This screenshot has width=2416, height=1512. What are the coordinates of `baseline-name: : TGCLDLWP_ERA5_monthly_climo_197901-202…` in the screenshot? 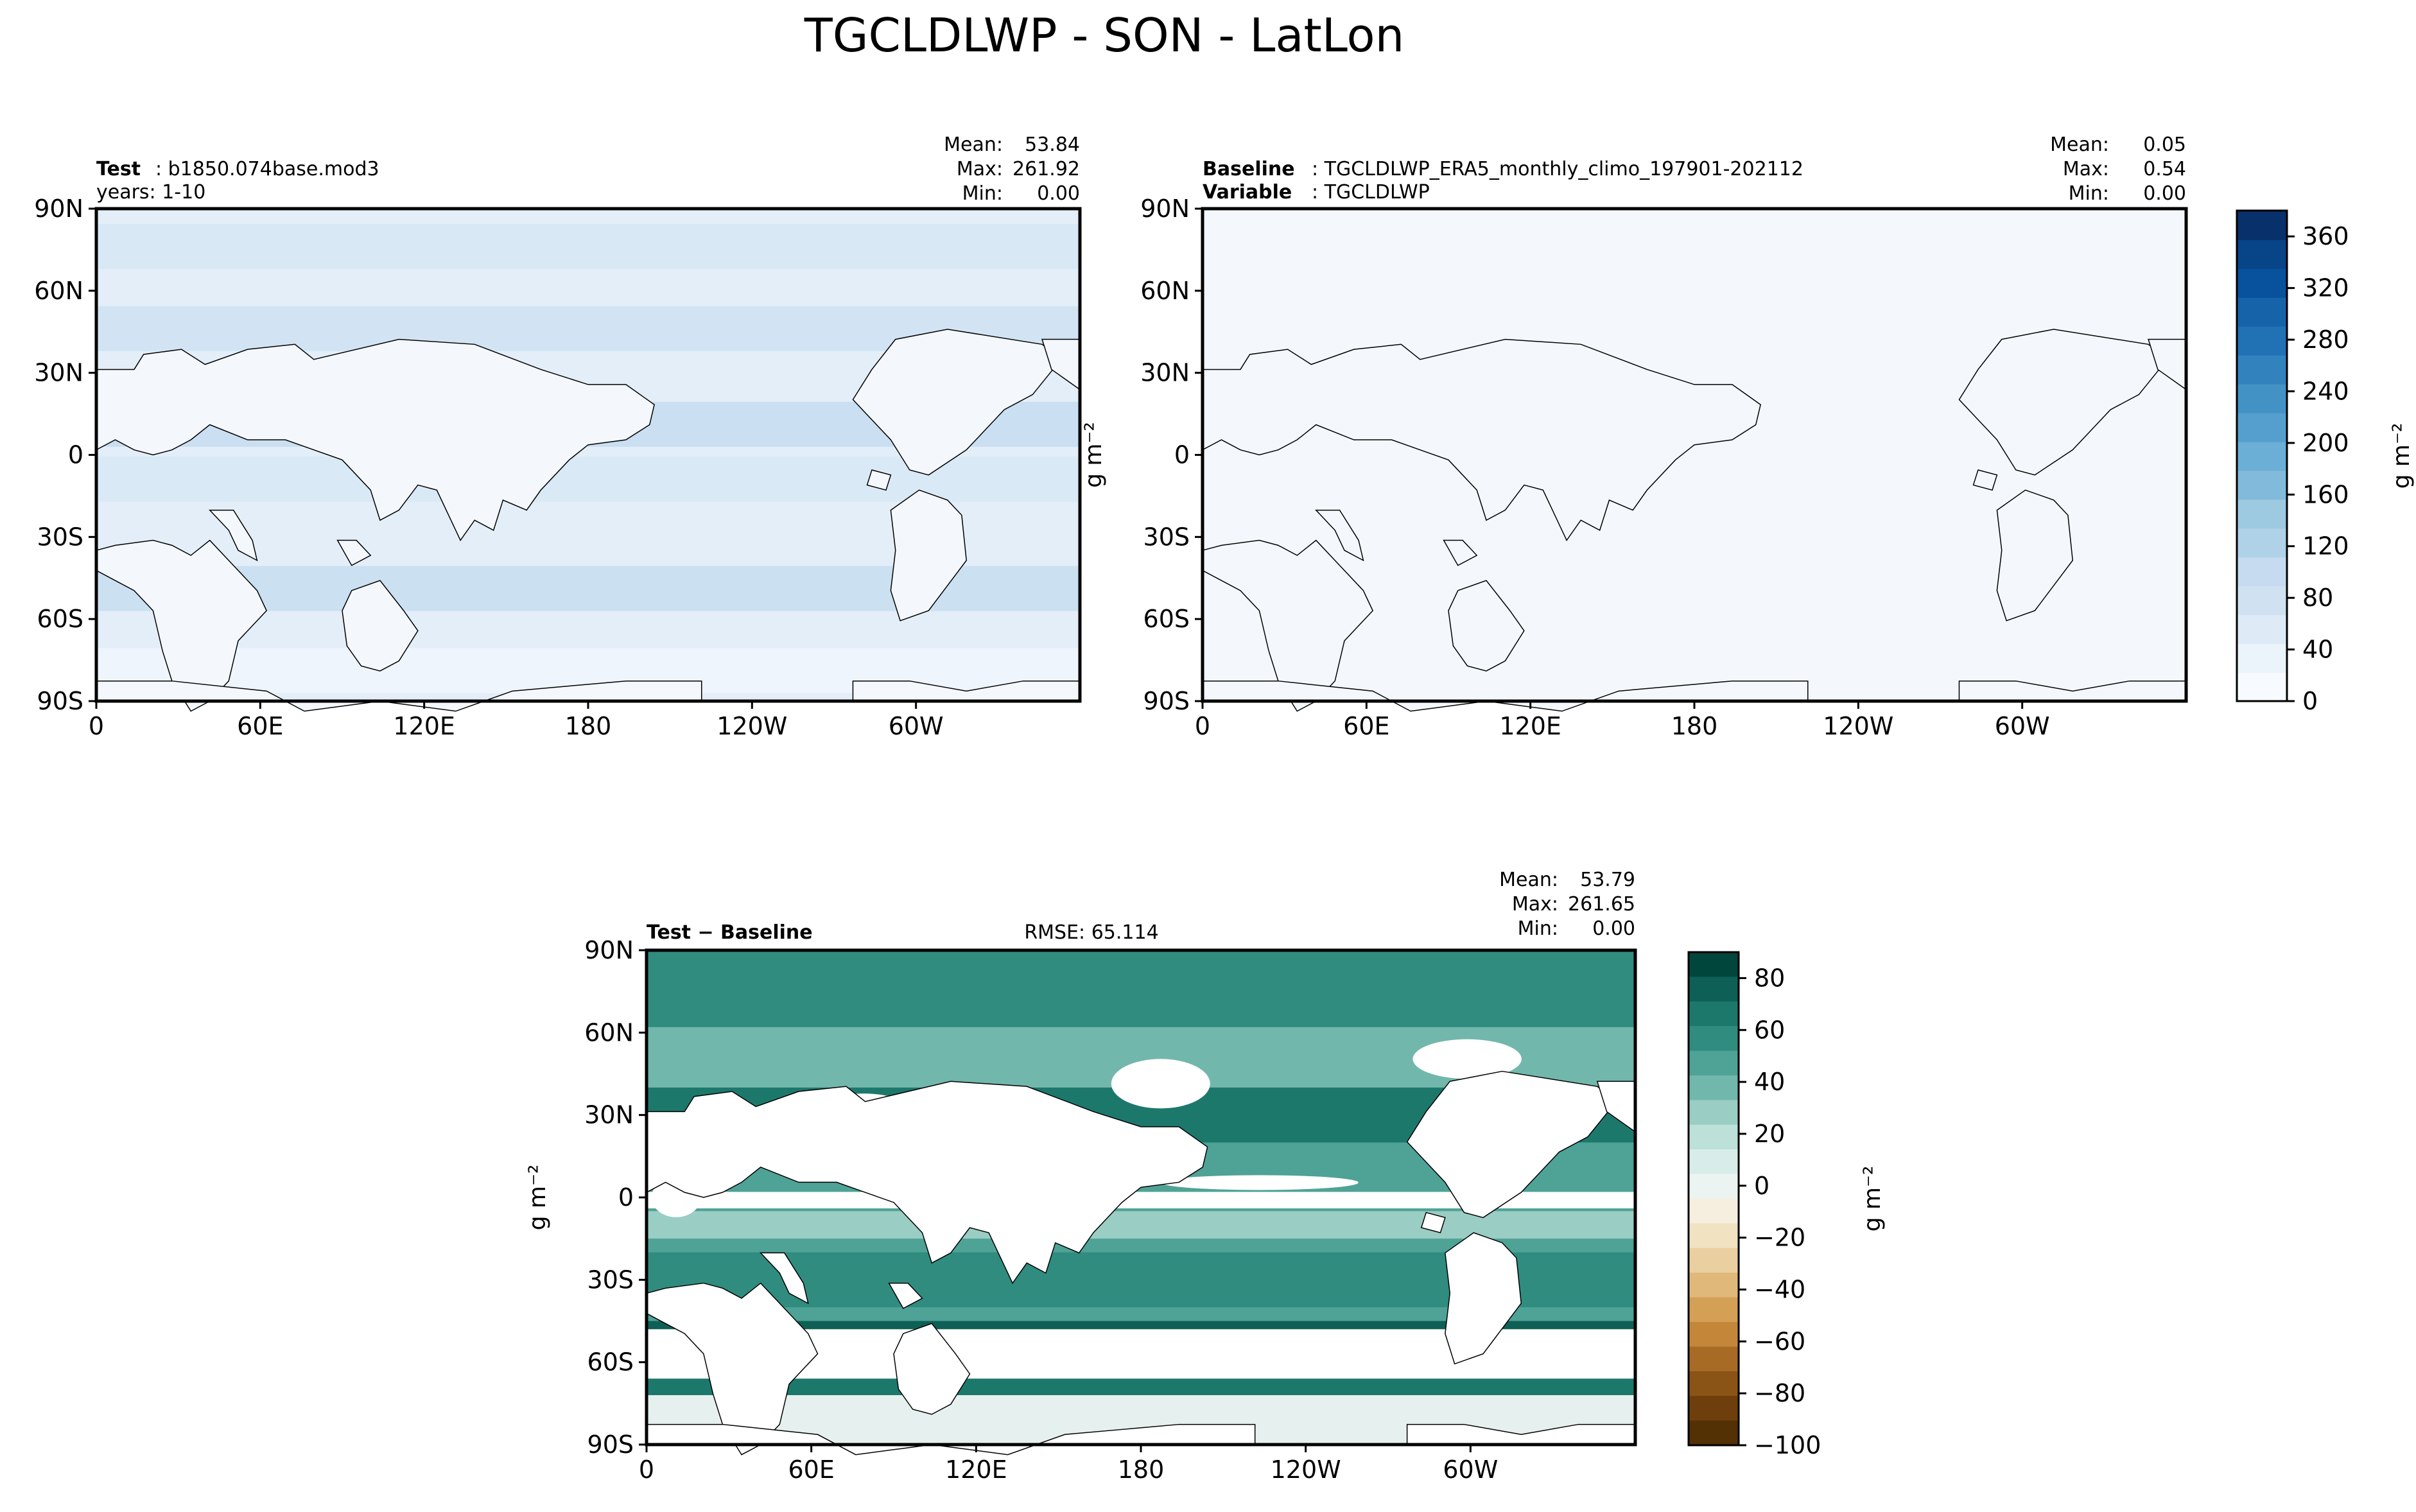 It's located at (1557, 169).